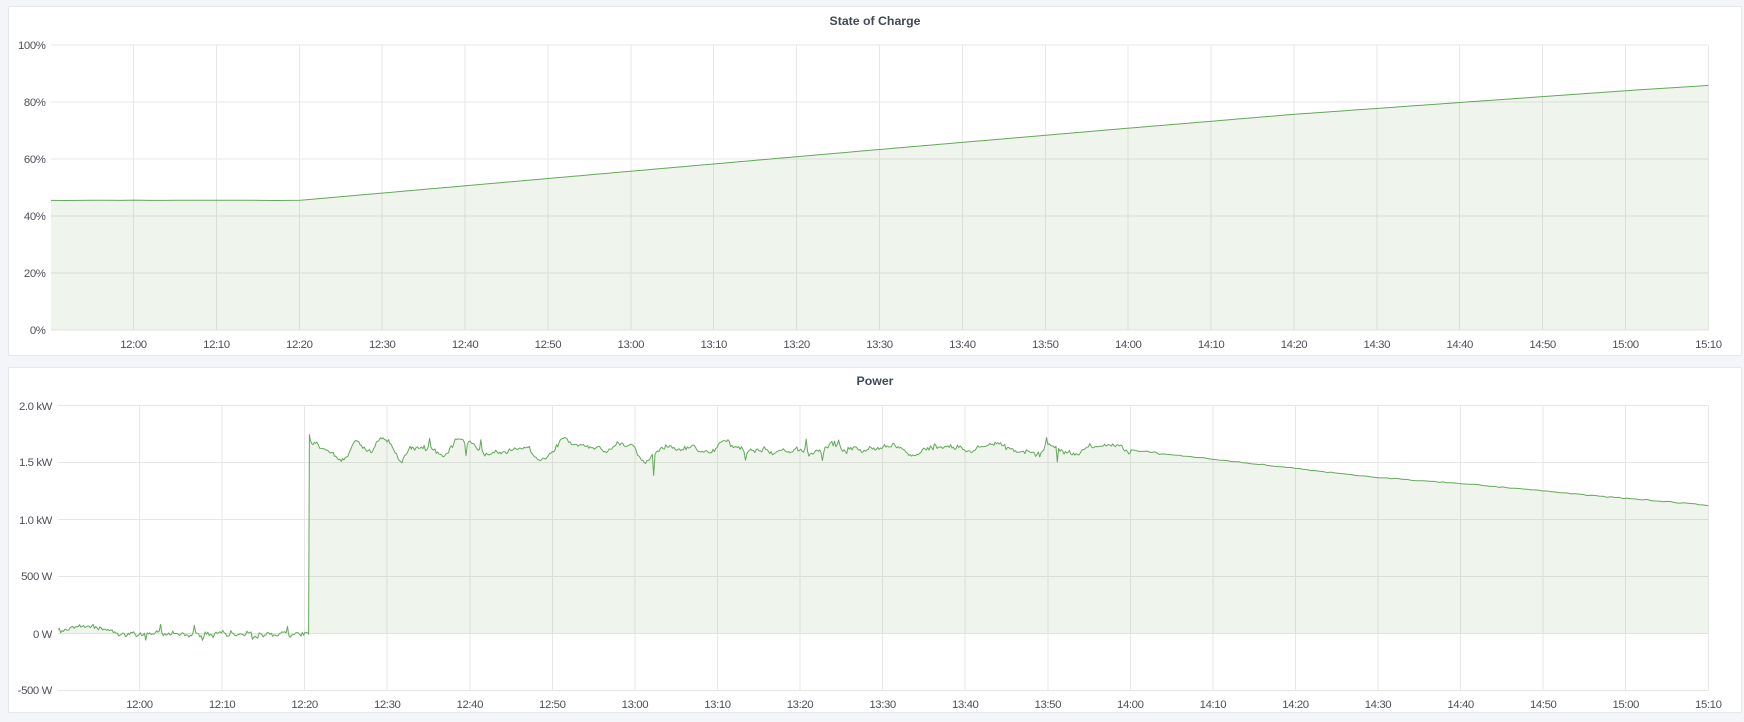 The height and width of the screenshot is (722, 1744). Describe the element at coordinates (36, 463) in the screenshot. I see `svg-text: 1.5 kW` at that location.